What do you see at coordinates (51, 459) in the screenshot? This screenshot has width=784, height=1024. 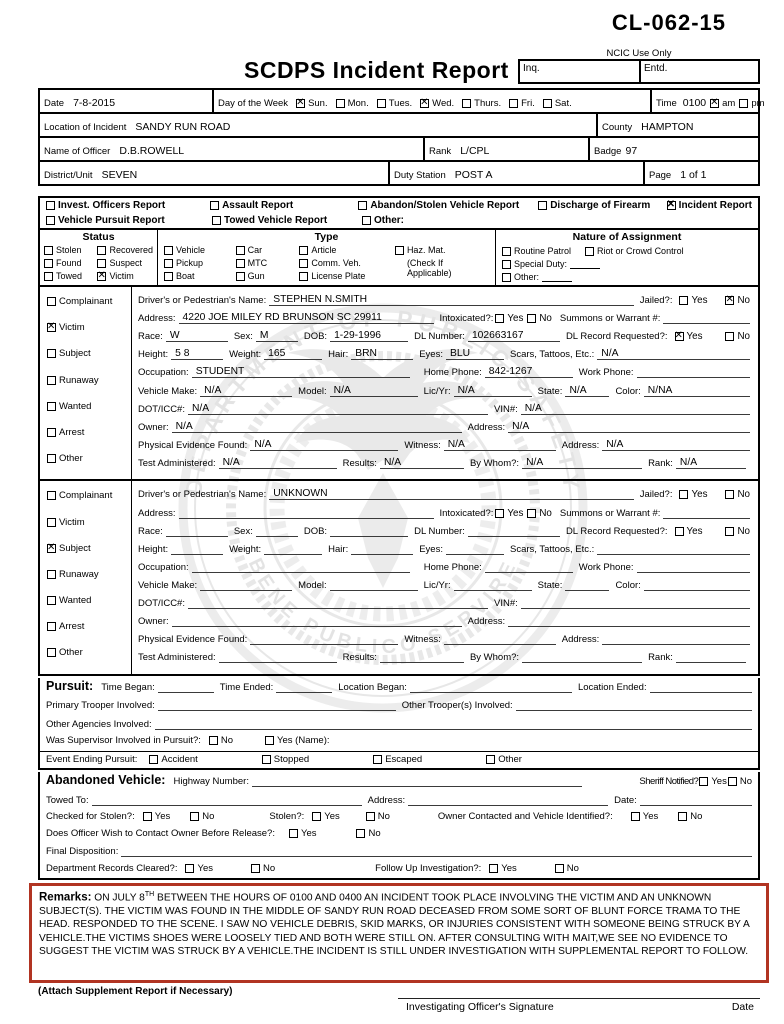 I see `p1-other-checkbox` at bounding box center [51, 459].